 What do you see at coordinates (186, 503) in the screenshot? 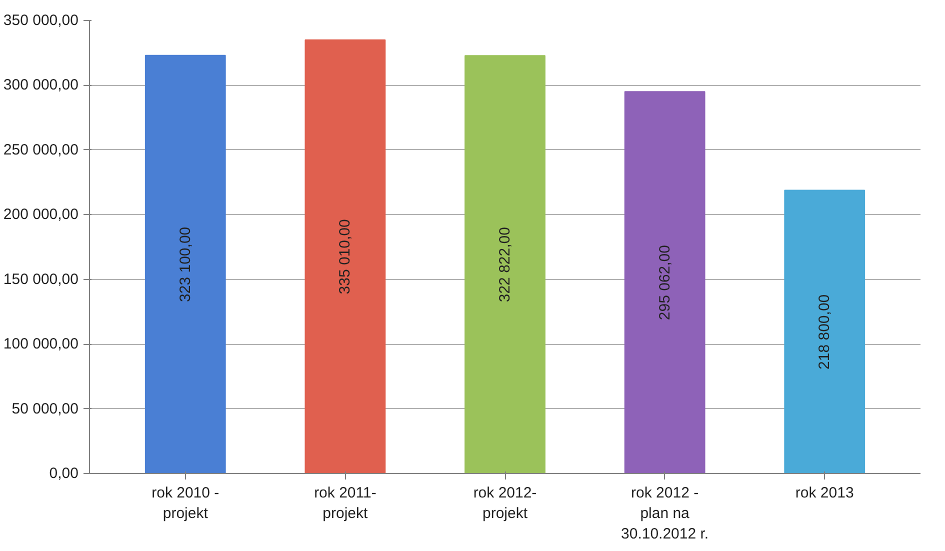
I see `x-tick-label: rok 2010 - projekt` at bounding box center [186, 503].